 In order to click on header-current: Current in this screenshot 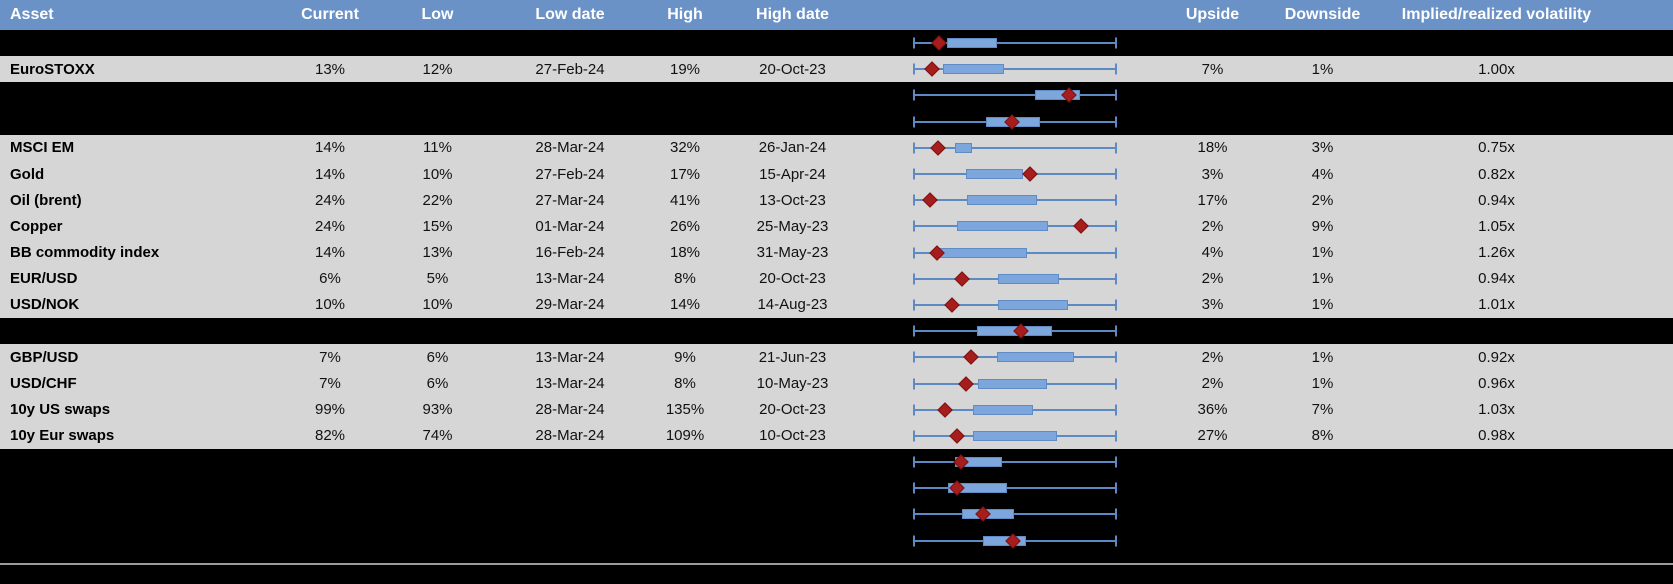, I will do `click(330, 15)`.